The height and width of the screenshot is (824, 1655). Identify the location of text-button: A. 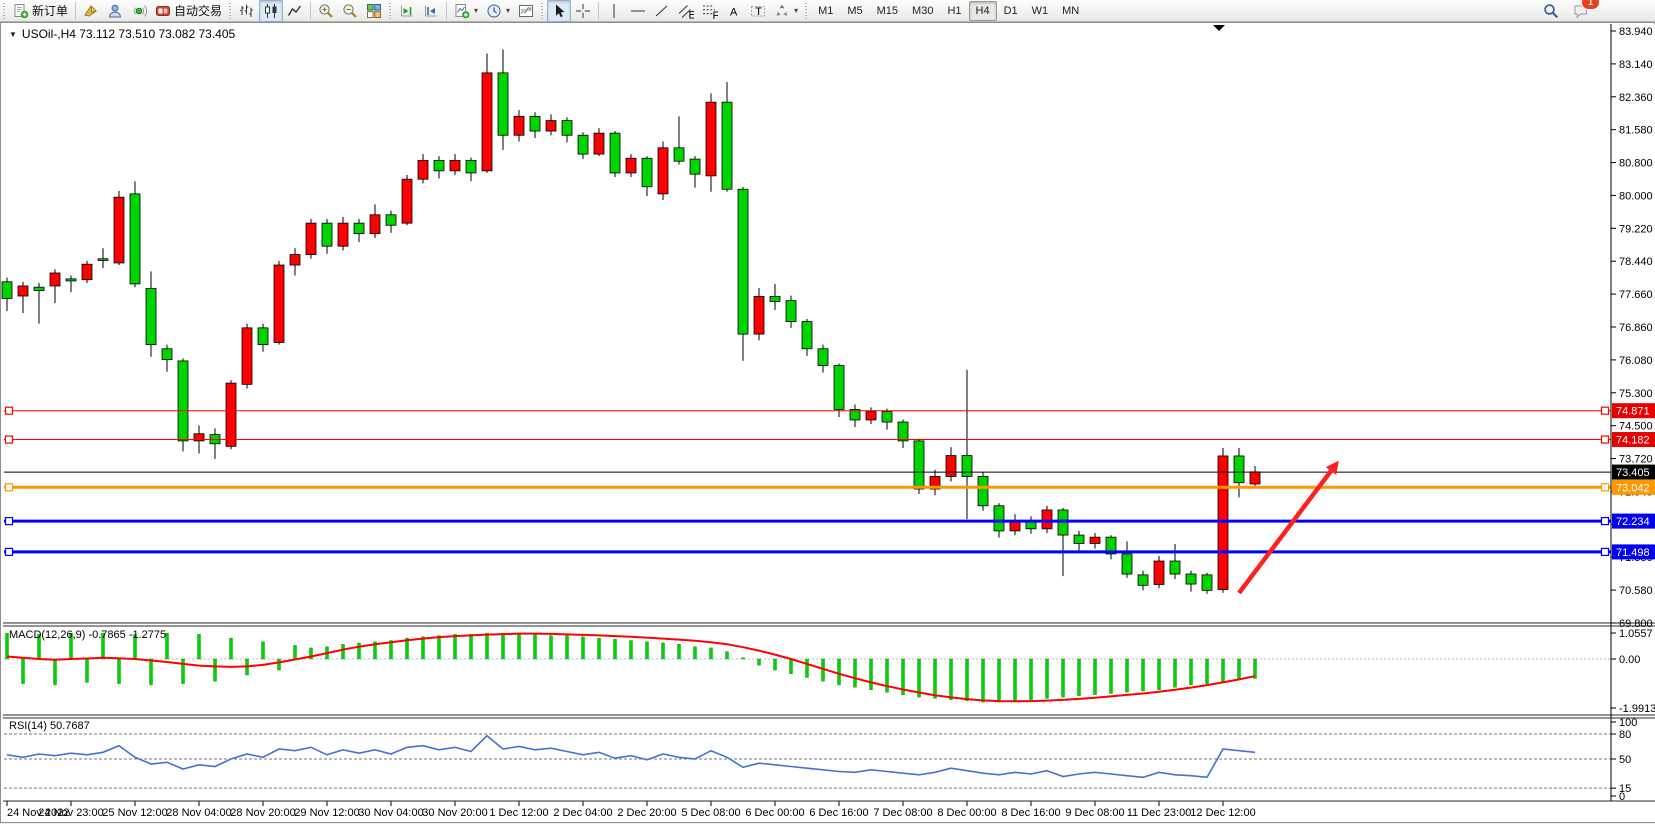
(734, 11).